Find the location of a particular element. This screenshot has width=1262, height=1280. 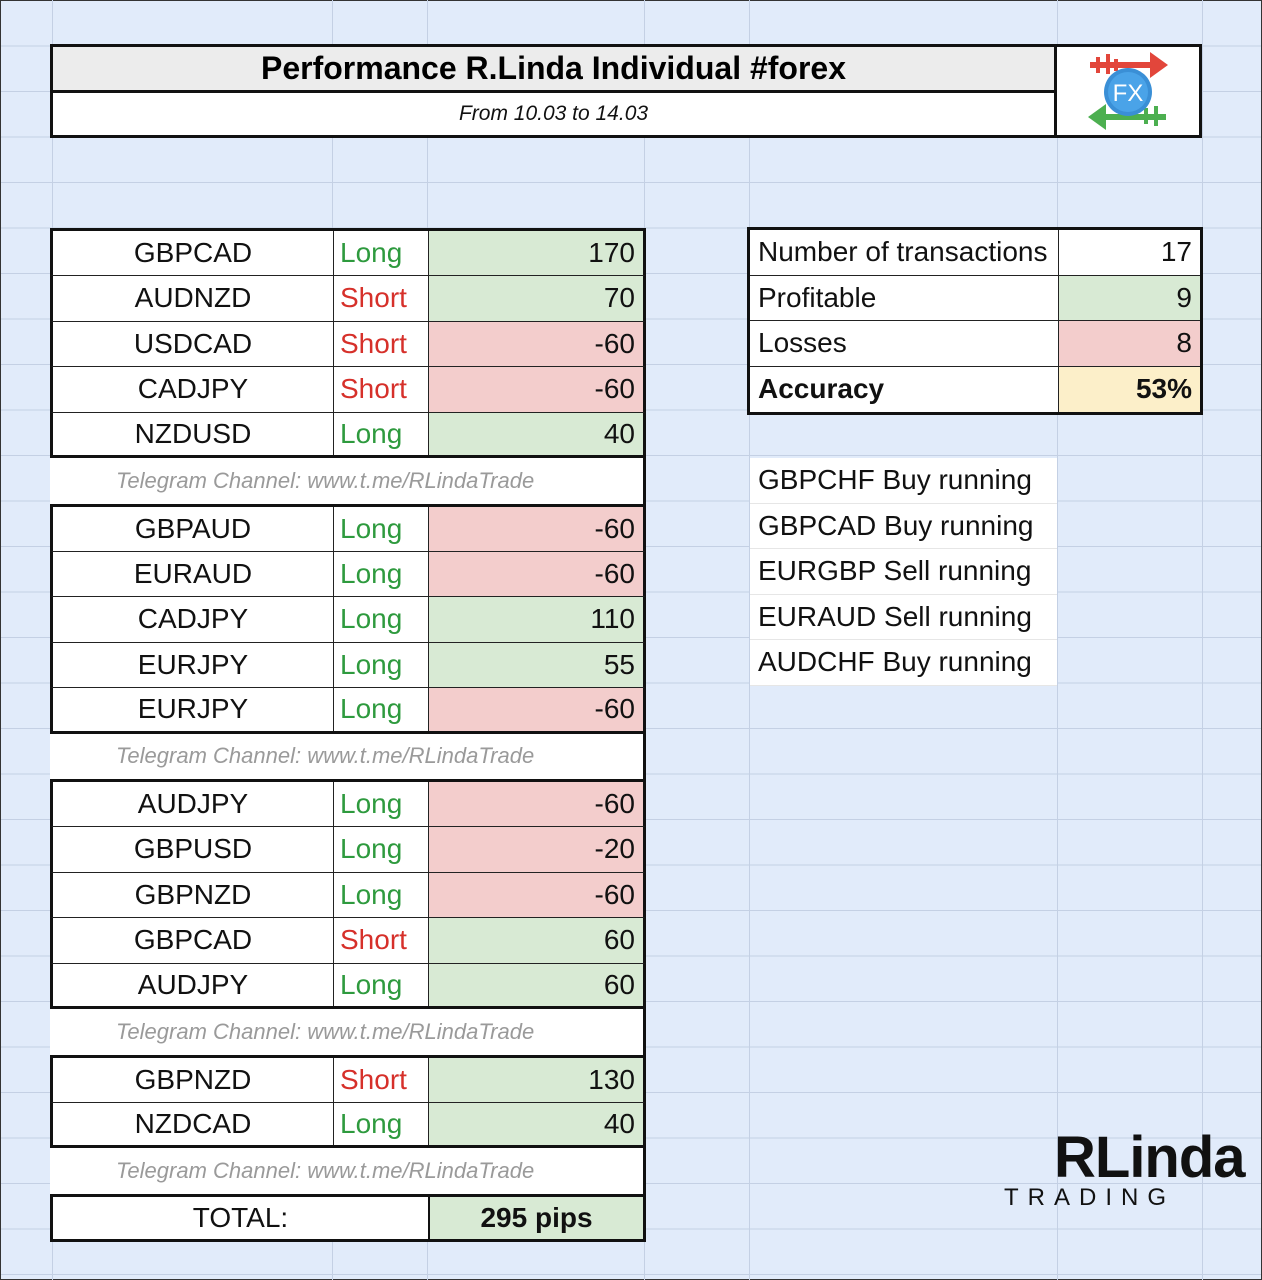

total-label: TOTAL: is located at coordinates (240, 1217).